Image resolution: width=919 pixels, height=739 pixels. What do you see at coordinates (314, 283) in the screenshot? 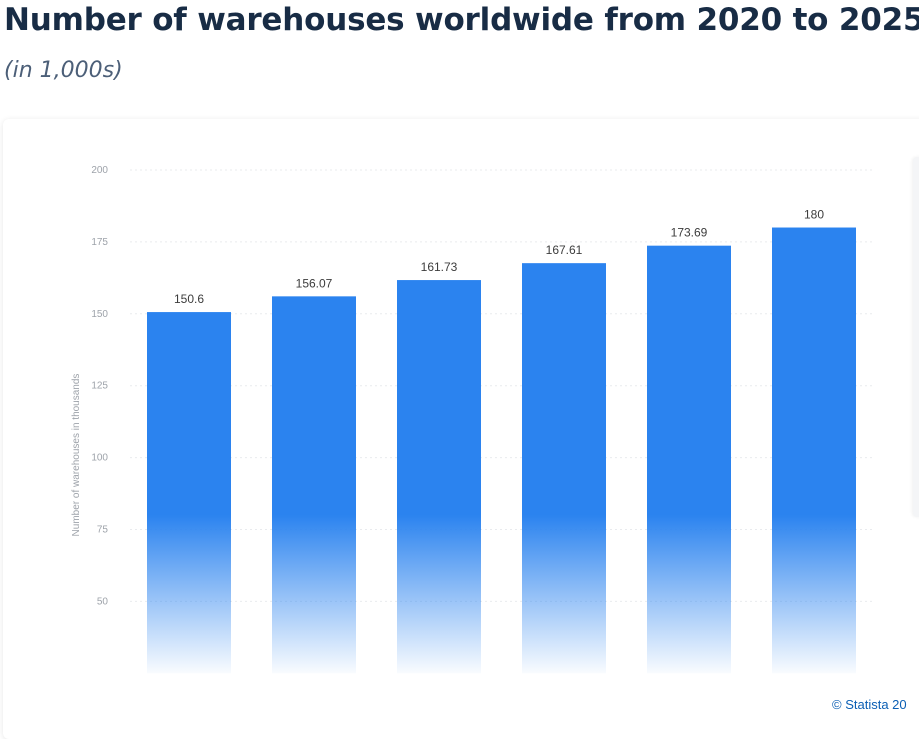
I see `bar-value-label: 156.07` at bounding box center [314, 283].